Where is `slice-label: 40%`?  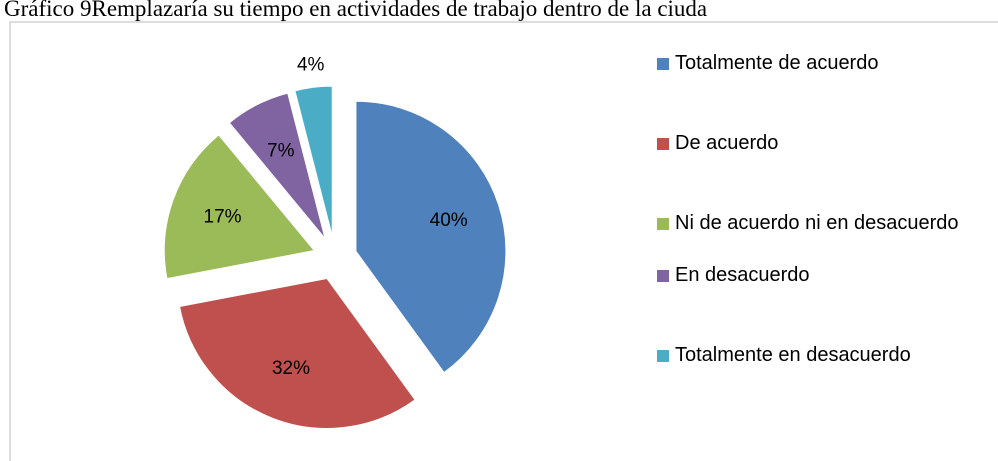 slice-label: 40% is located at coordinates (449, 220).